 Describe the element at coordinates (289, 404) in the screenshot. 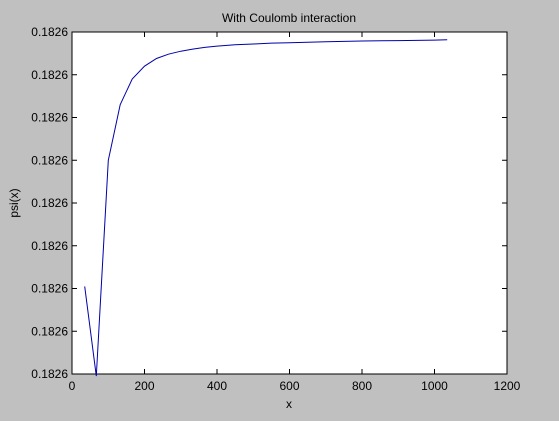

I see `x-axis-label: x` at that location.